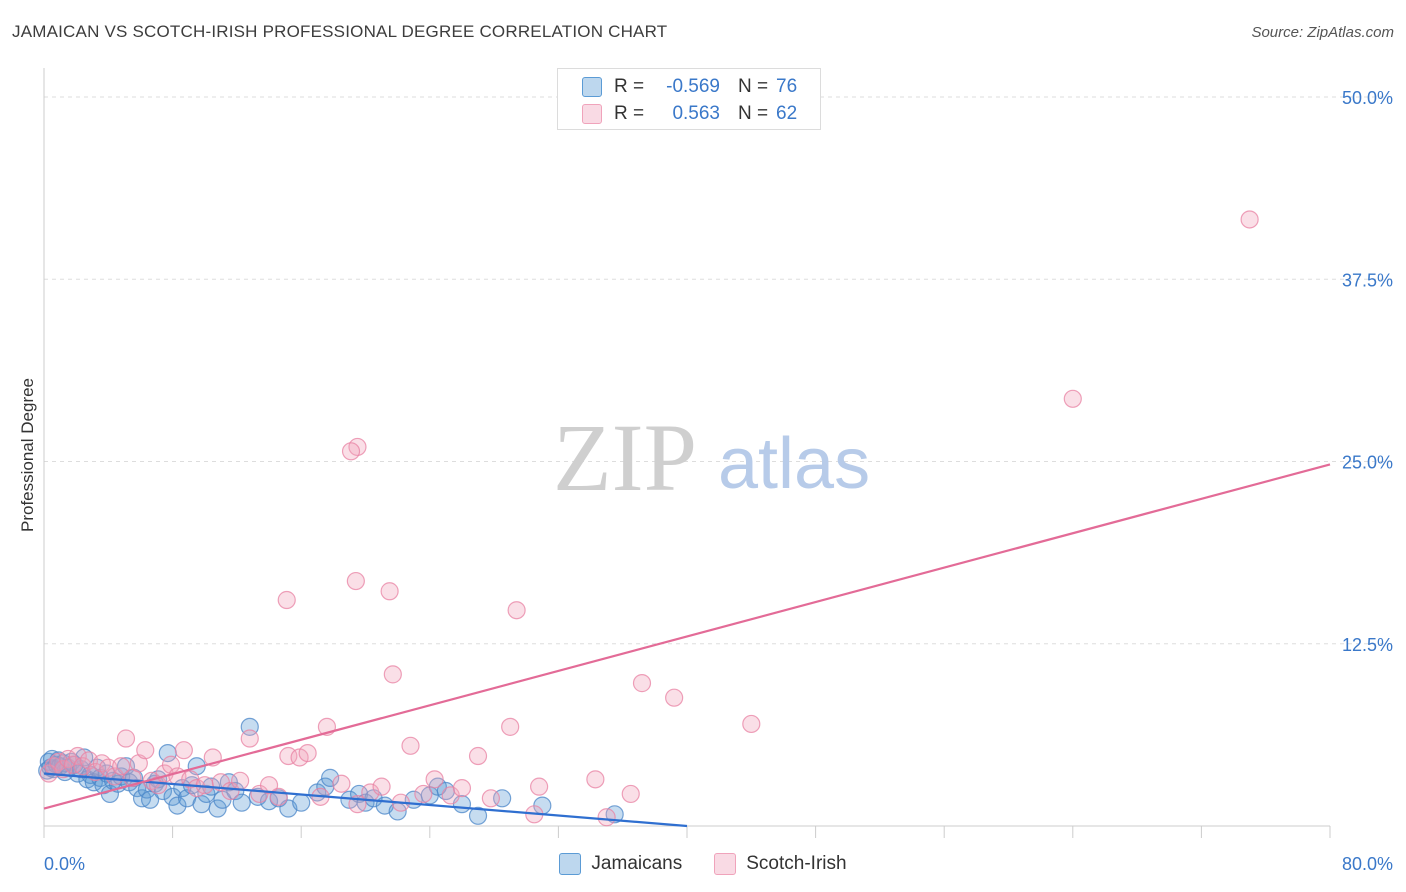  What do you see at coordinates (637, 863) in the screenshot?
I see `legend-label-jamaicans: Jamaicans` at bounding box center [637, 863].